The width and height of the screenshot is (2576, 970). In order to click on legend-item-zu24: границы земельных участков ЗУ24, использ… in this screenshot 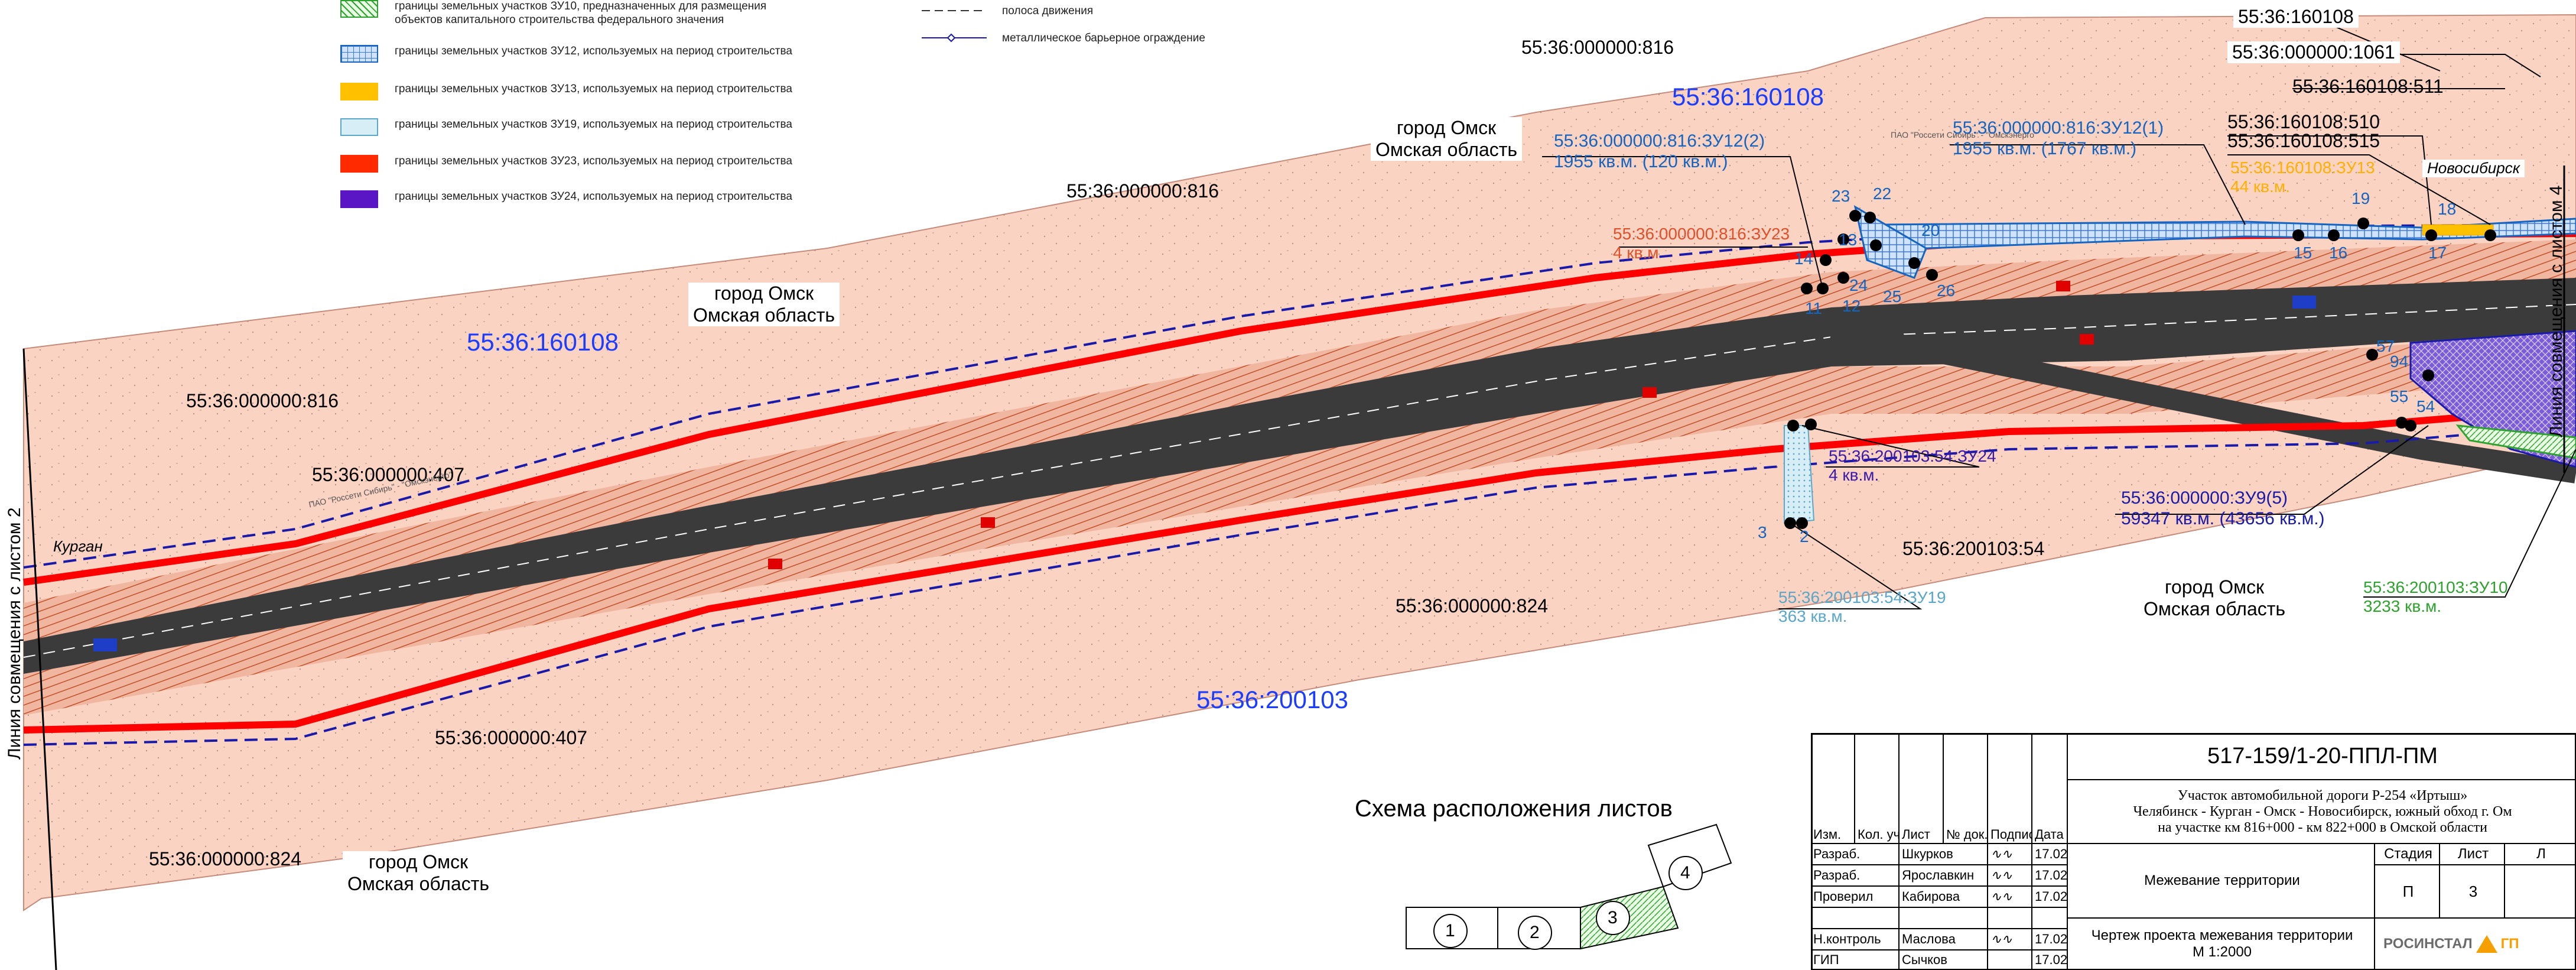, I will do `click(566, 199)`.